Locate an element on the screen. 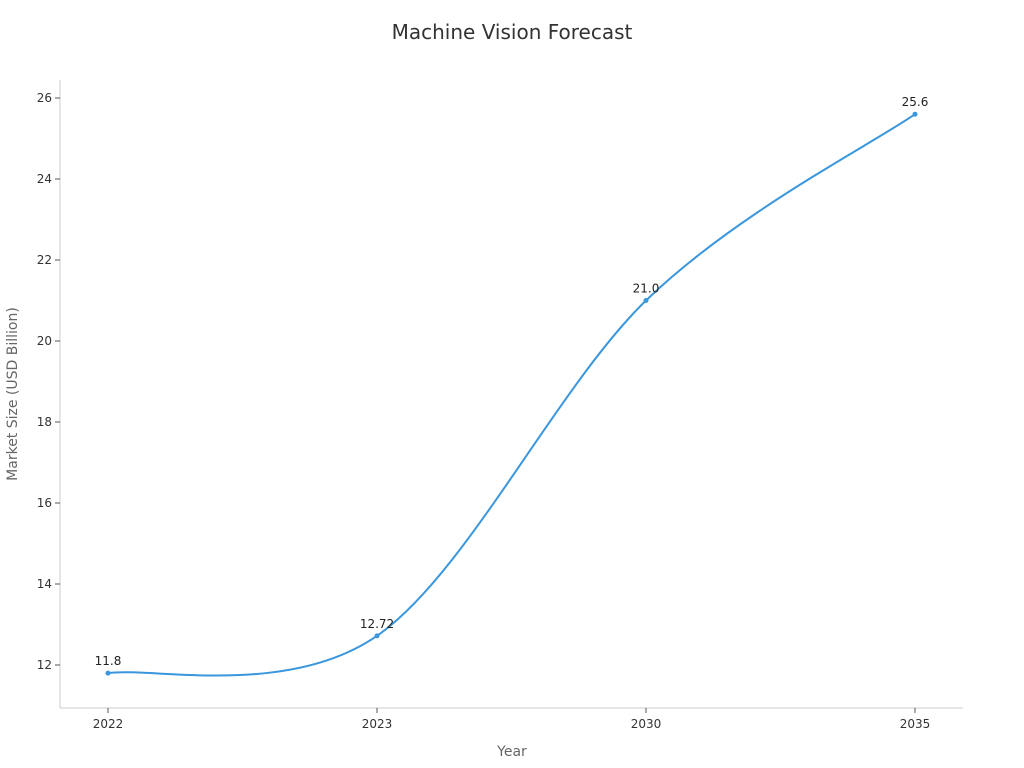 The height and width of the screenshot is (768, 1024). x-tick-label: 2022 is located at coordinates (108, 724).